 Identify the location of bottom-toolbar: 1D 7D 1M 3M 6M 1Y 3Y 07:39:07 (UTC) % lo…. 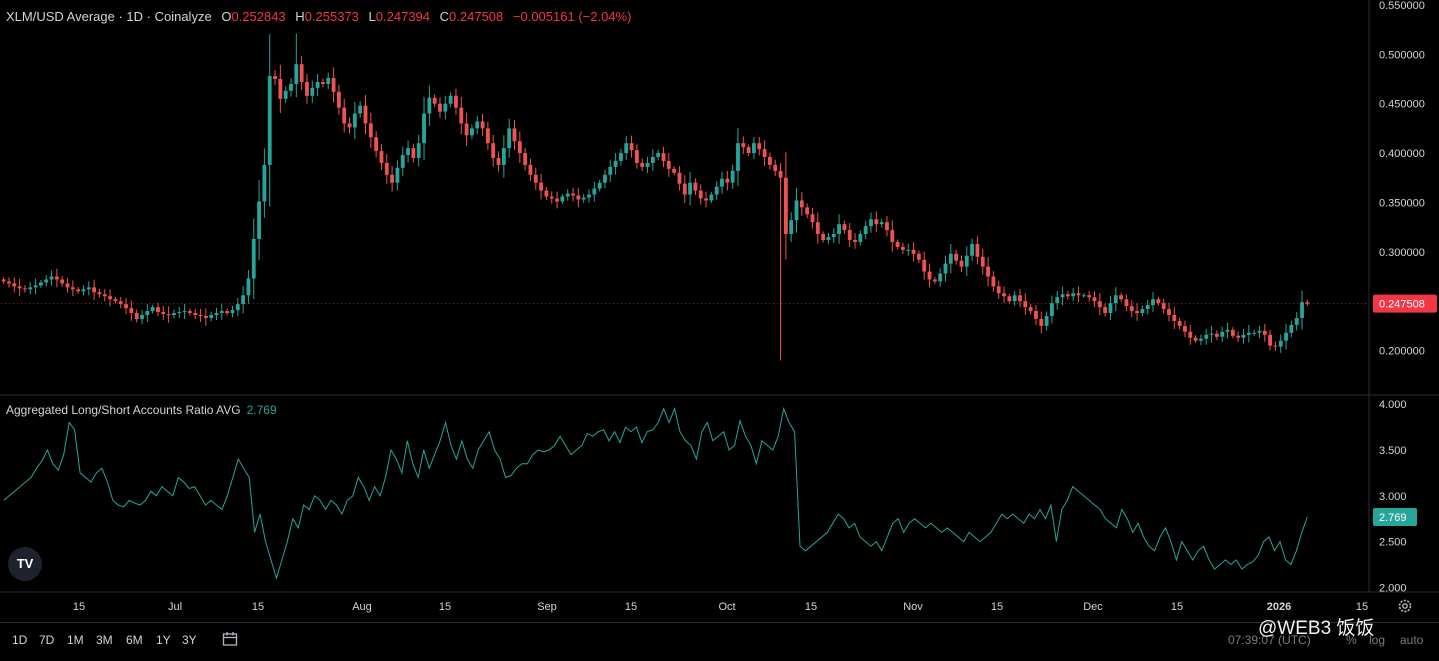
(719, 639).